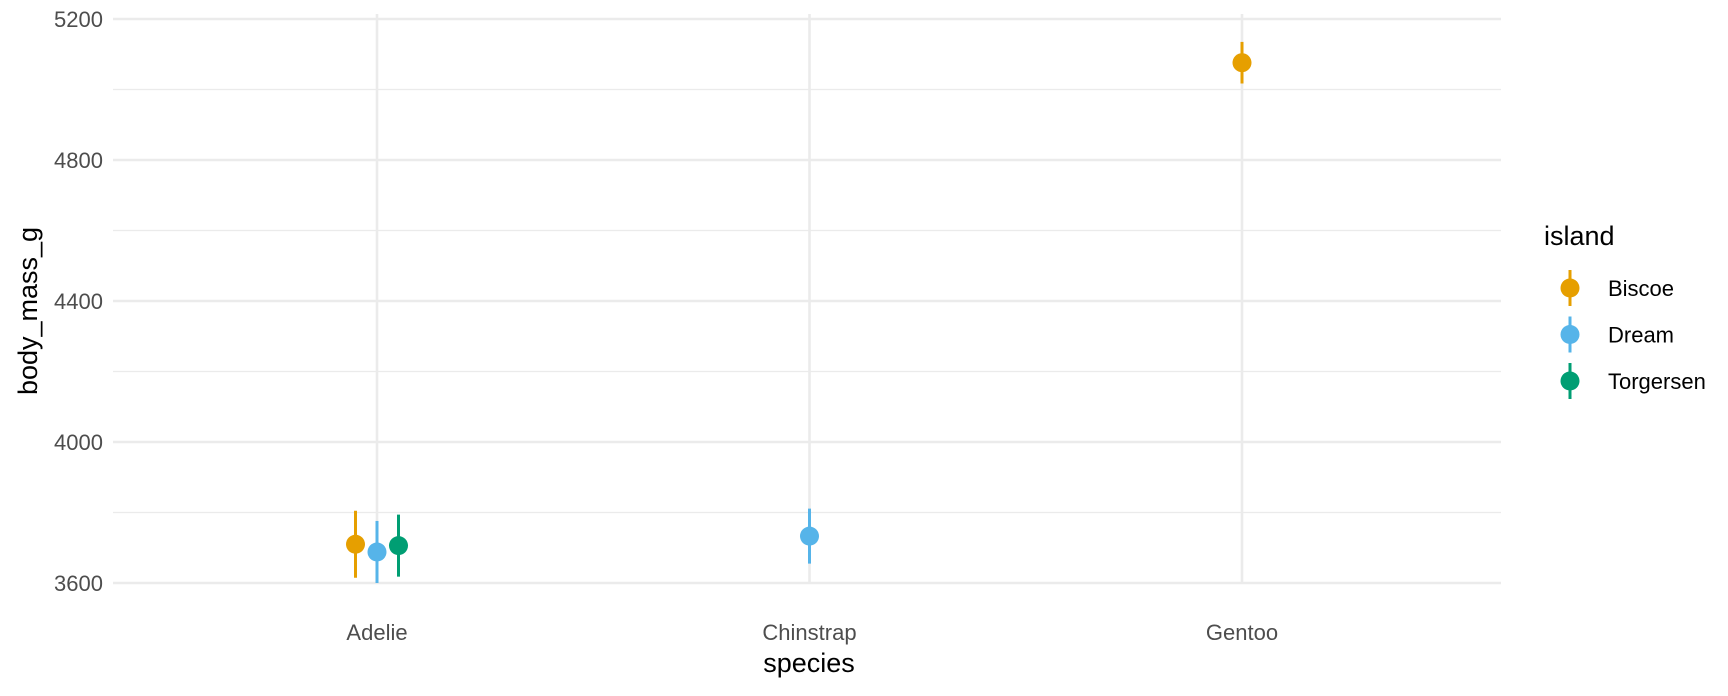  What do you see at coordinates (1641, 288) in the screenshot?
I see `legend-label: Biscoe` at bounding box center [1641, 288].